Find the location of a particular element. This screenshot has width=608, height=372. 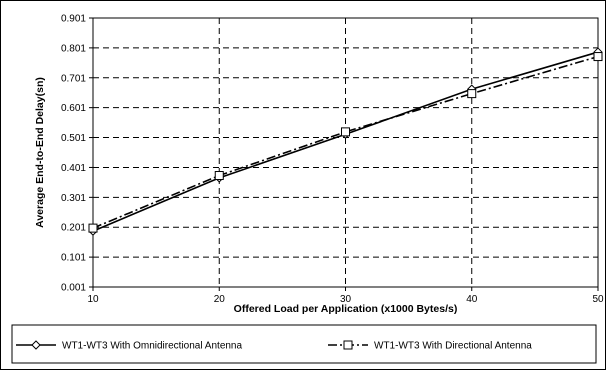

legend is located at coordinates (304, 344).